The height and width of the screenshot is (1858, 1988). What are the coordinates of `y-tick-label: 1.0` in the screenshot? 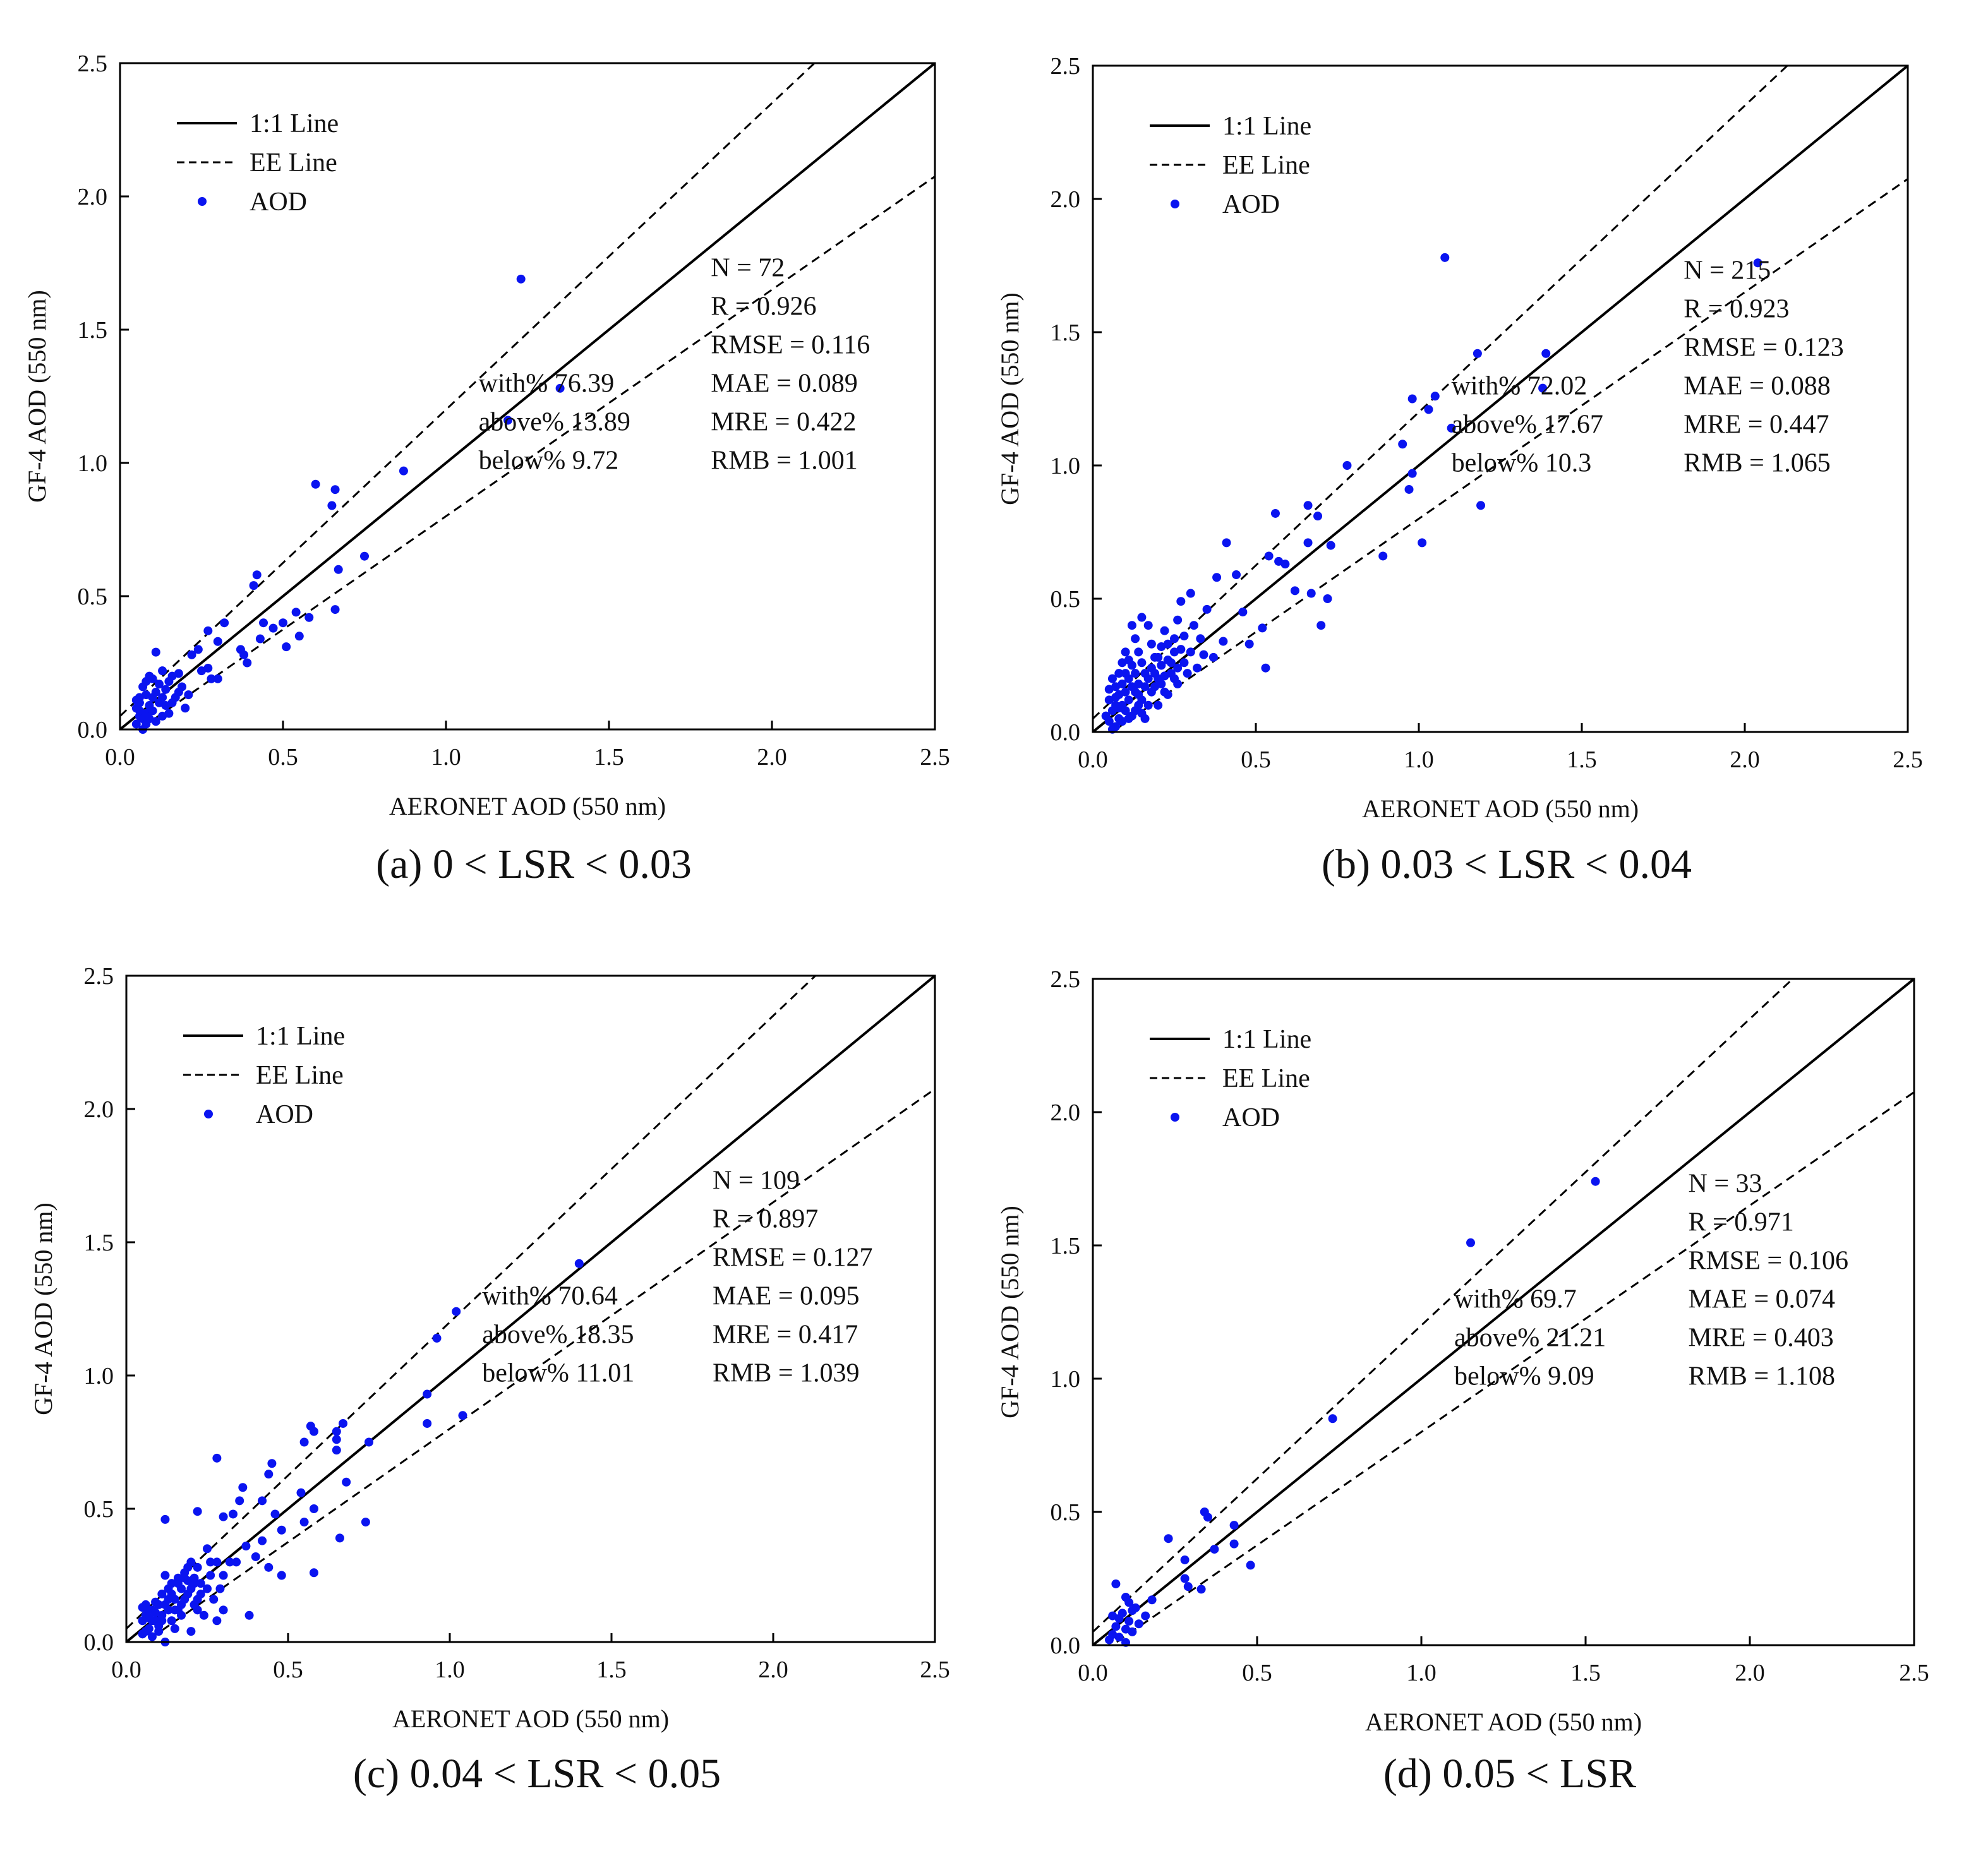 It's located at (1066, 1379).